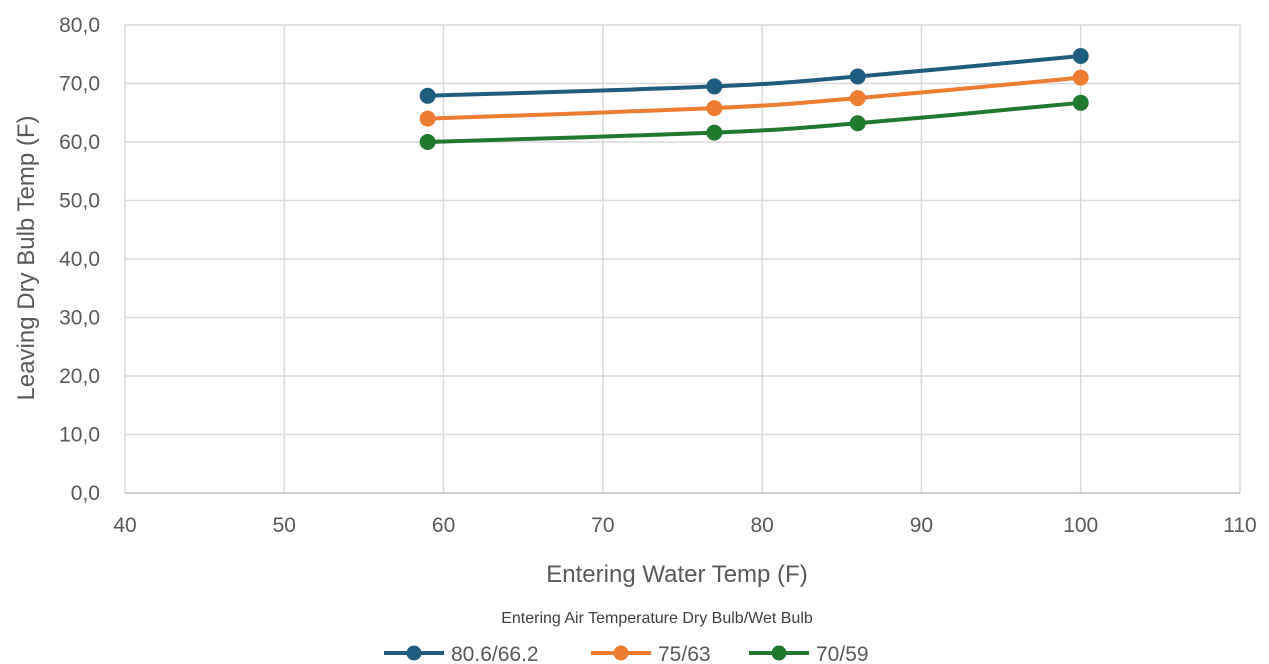 The height and width of the screenshot is (664, 1269). What do you see at coordinates (443, 525) in the screenshot?
I see `x-tick-label: 60` at bounding box center [443, 525].